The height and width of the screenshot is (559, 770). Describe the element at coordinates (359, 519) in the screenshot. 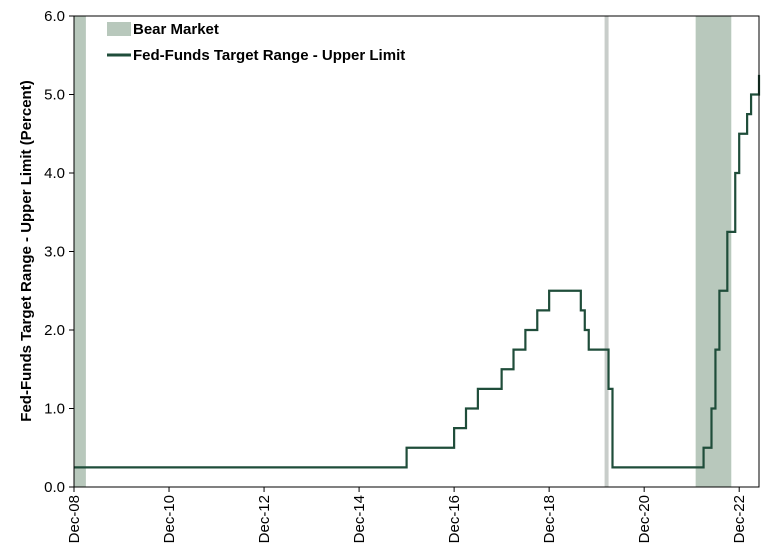

I see `x-tick-label: Dec-14` at that location.